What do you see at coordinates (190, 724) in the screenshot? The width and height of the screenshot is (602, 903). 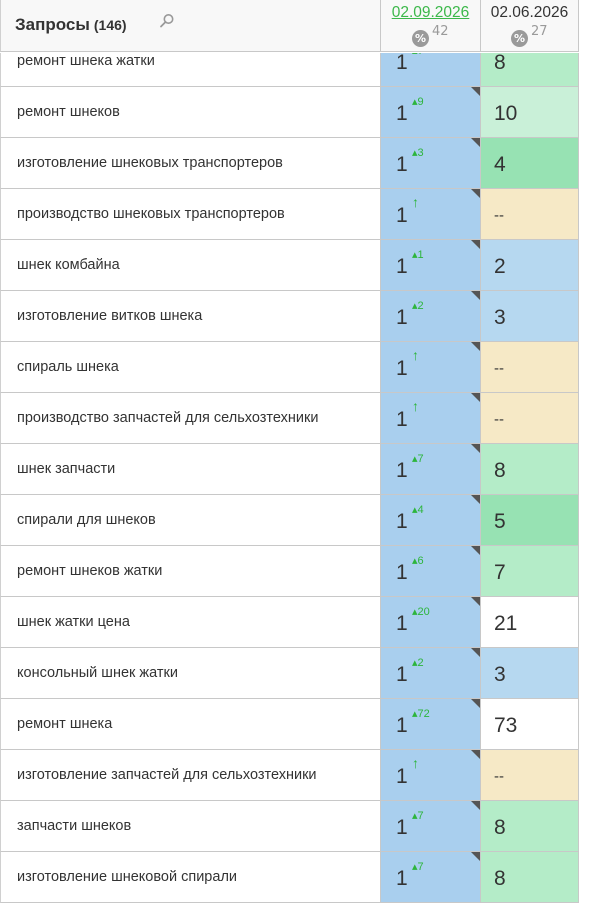 I see `query-cell: ремонт шнека` at bounding box center [190, 724].